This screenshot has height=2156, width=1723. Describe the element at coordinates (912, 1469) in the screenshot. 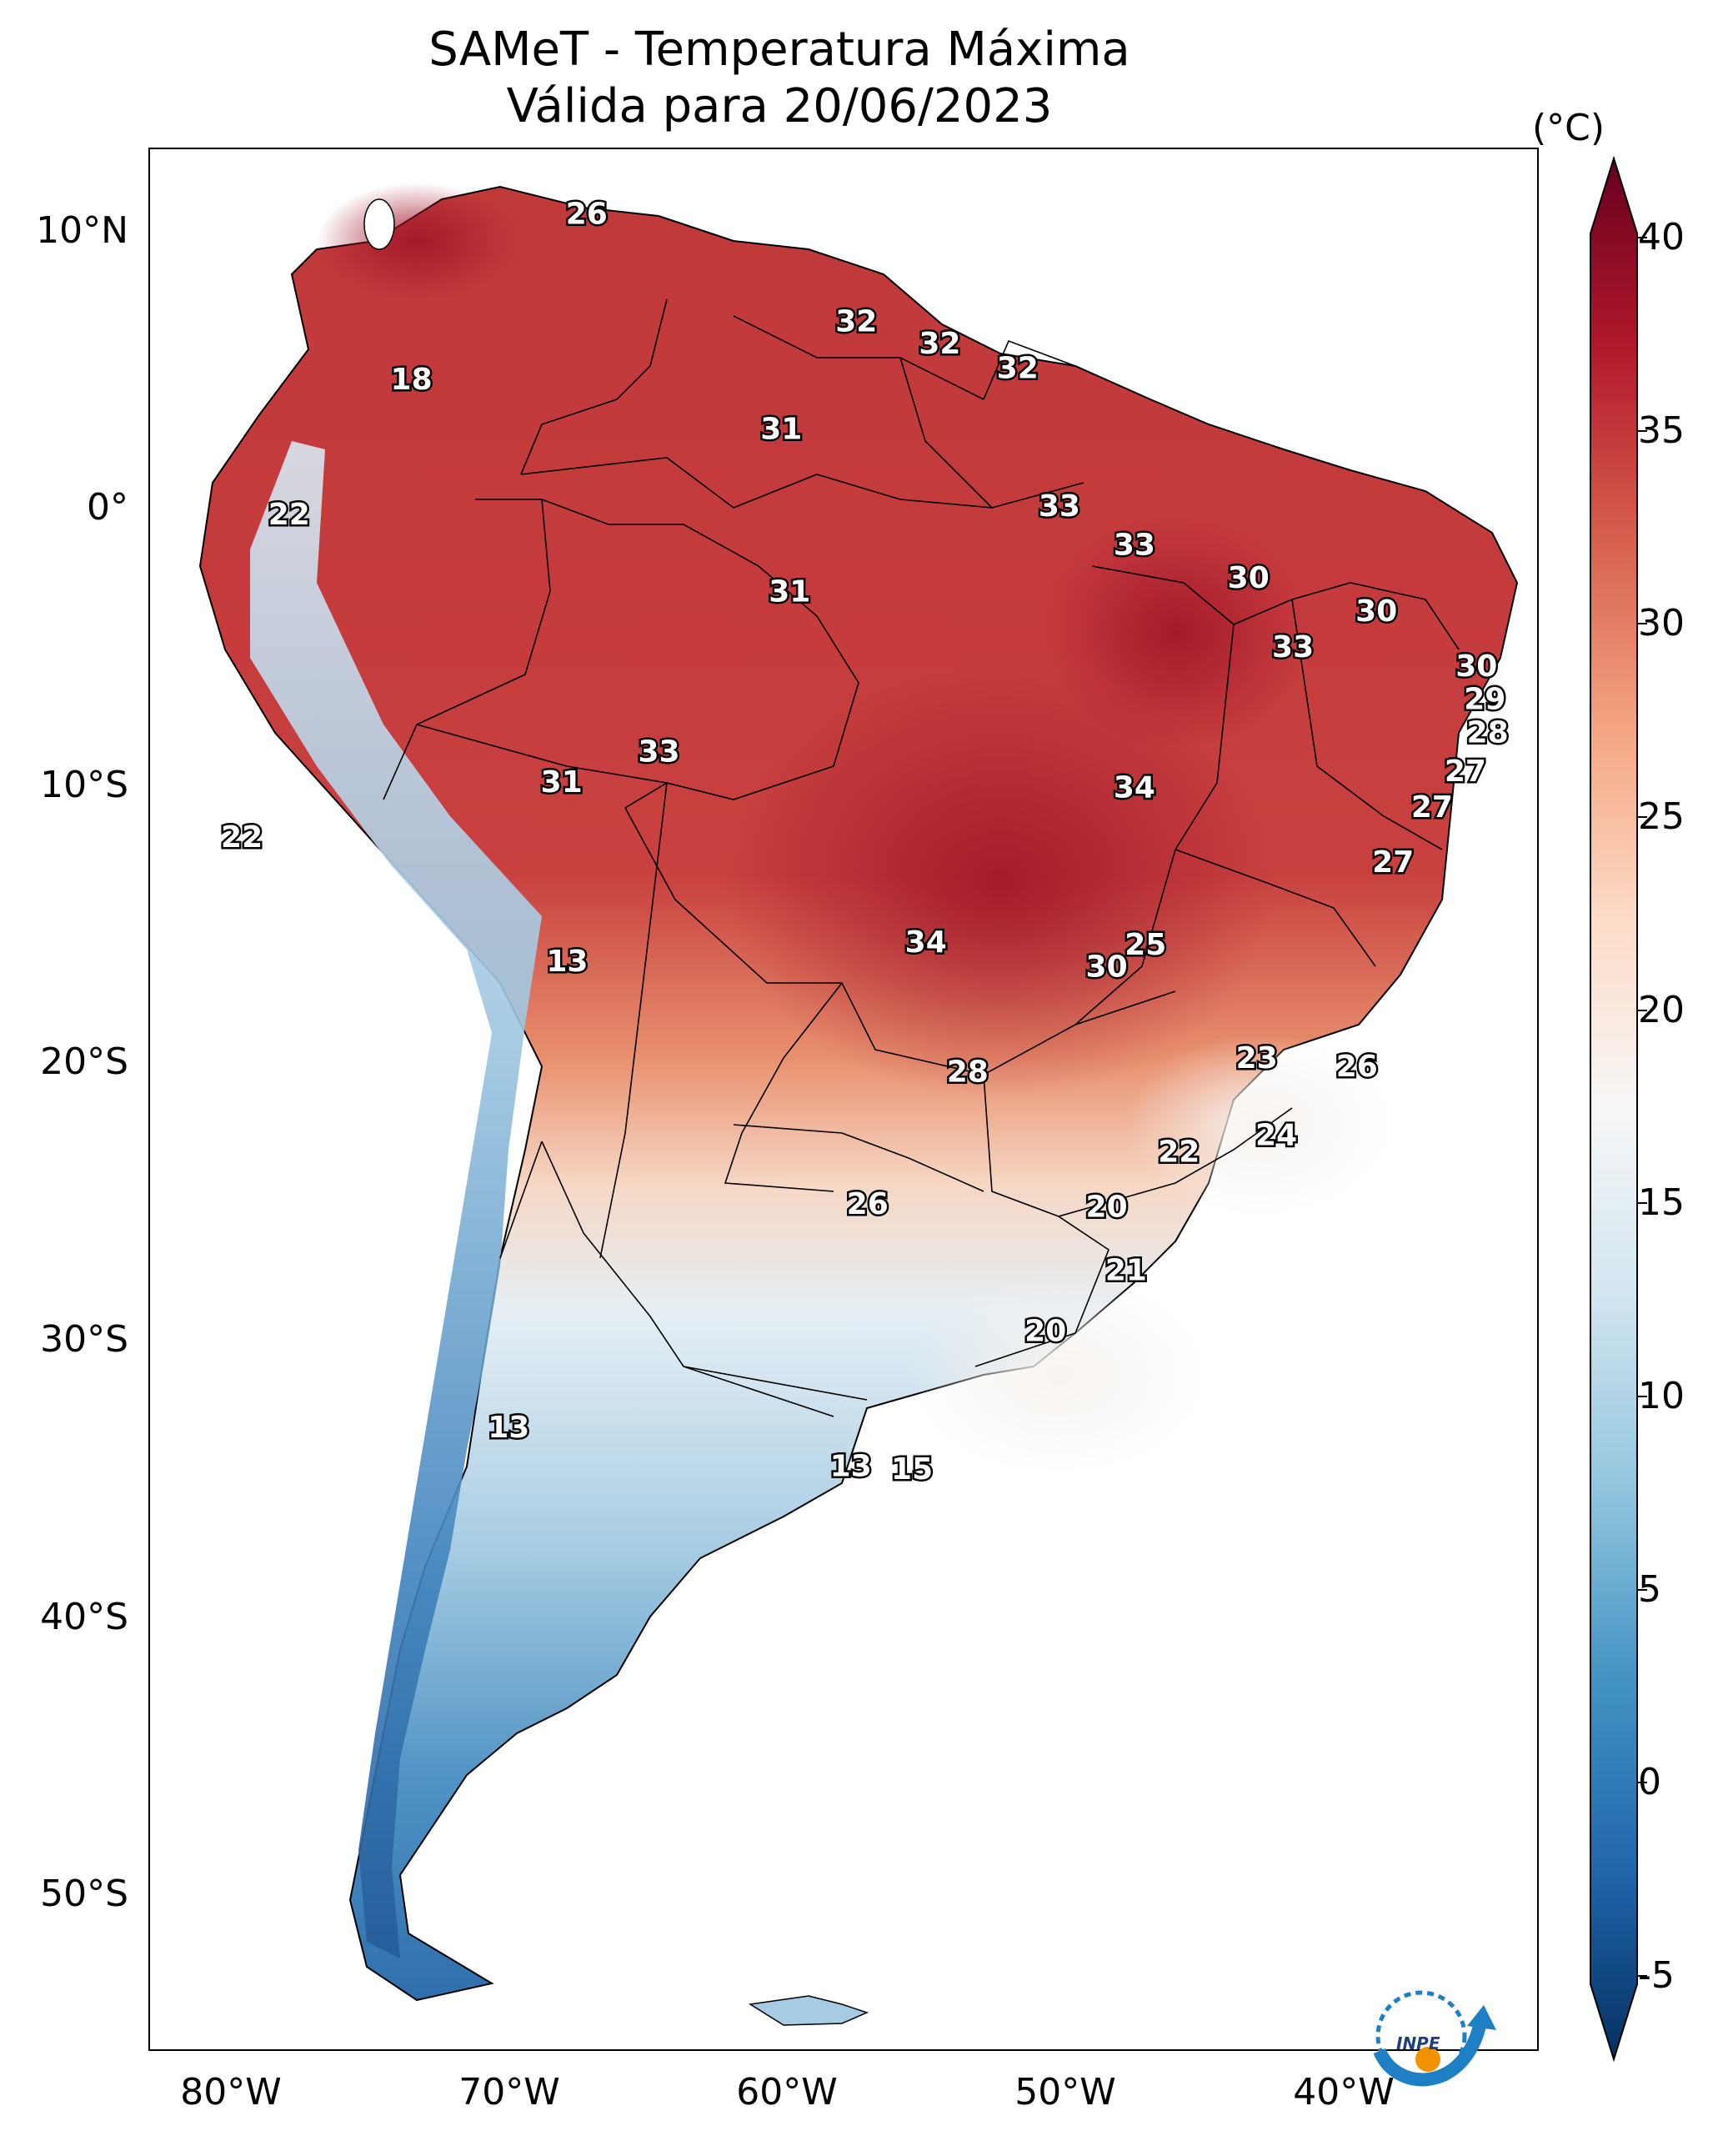

I see `temperature-label: 15` at that location.